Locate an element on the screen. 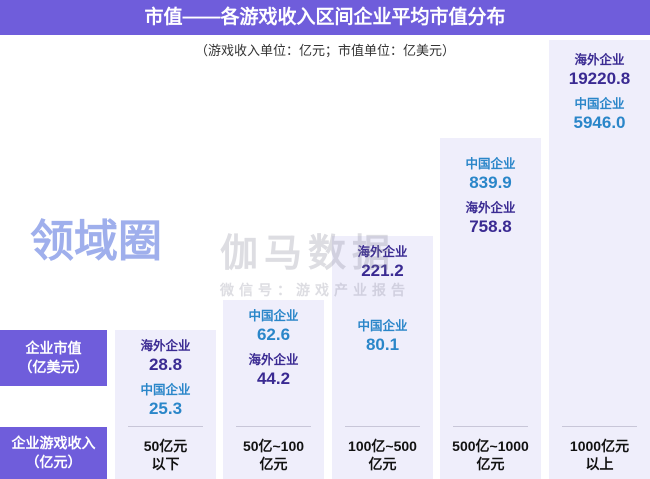  value-group: 中国企业 80.1 is located at coordinates (382, 340).